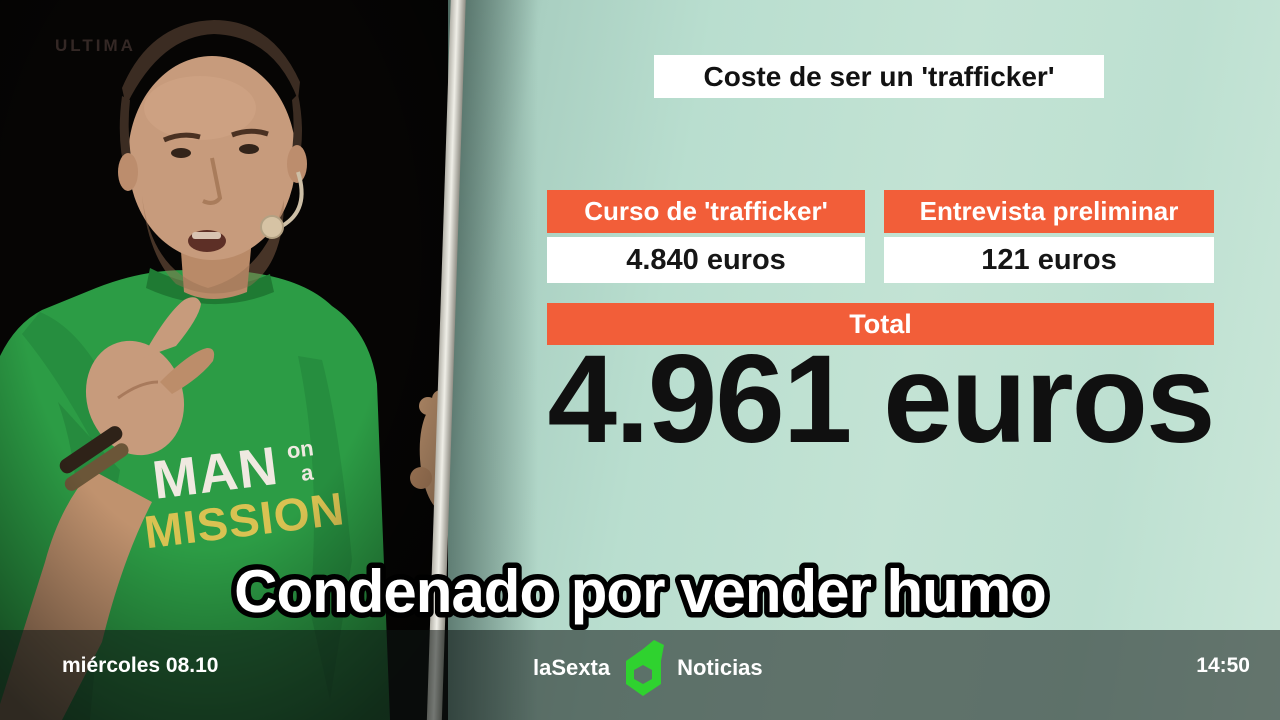 This screenshot has height=720, width=1280. What do you see at coordinates (706, 211) in the screenshot?
I see `cost-column-course-header: Curso de 'trafficker'` at bounding box center [706, 211].